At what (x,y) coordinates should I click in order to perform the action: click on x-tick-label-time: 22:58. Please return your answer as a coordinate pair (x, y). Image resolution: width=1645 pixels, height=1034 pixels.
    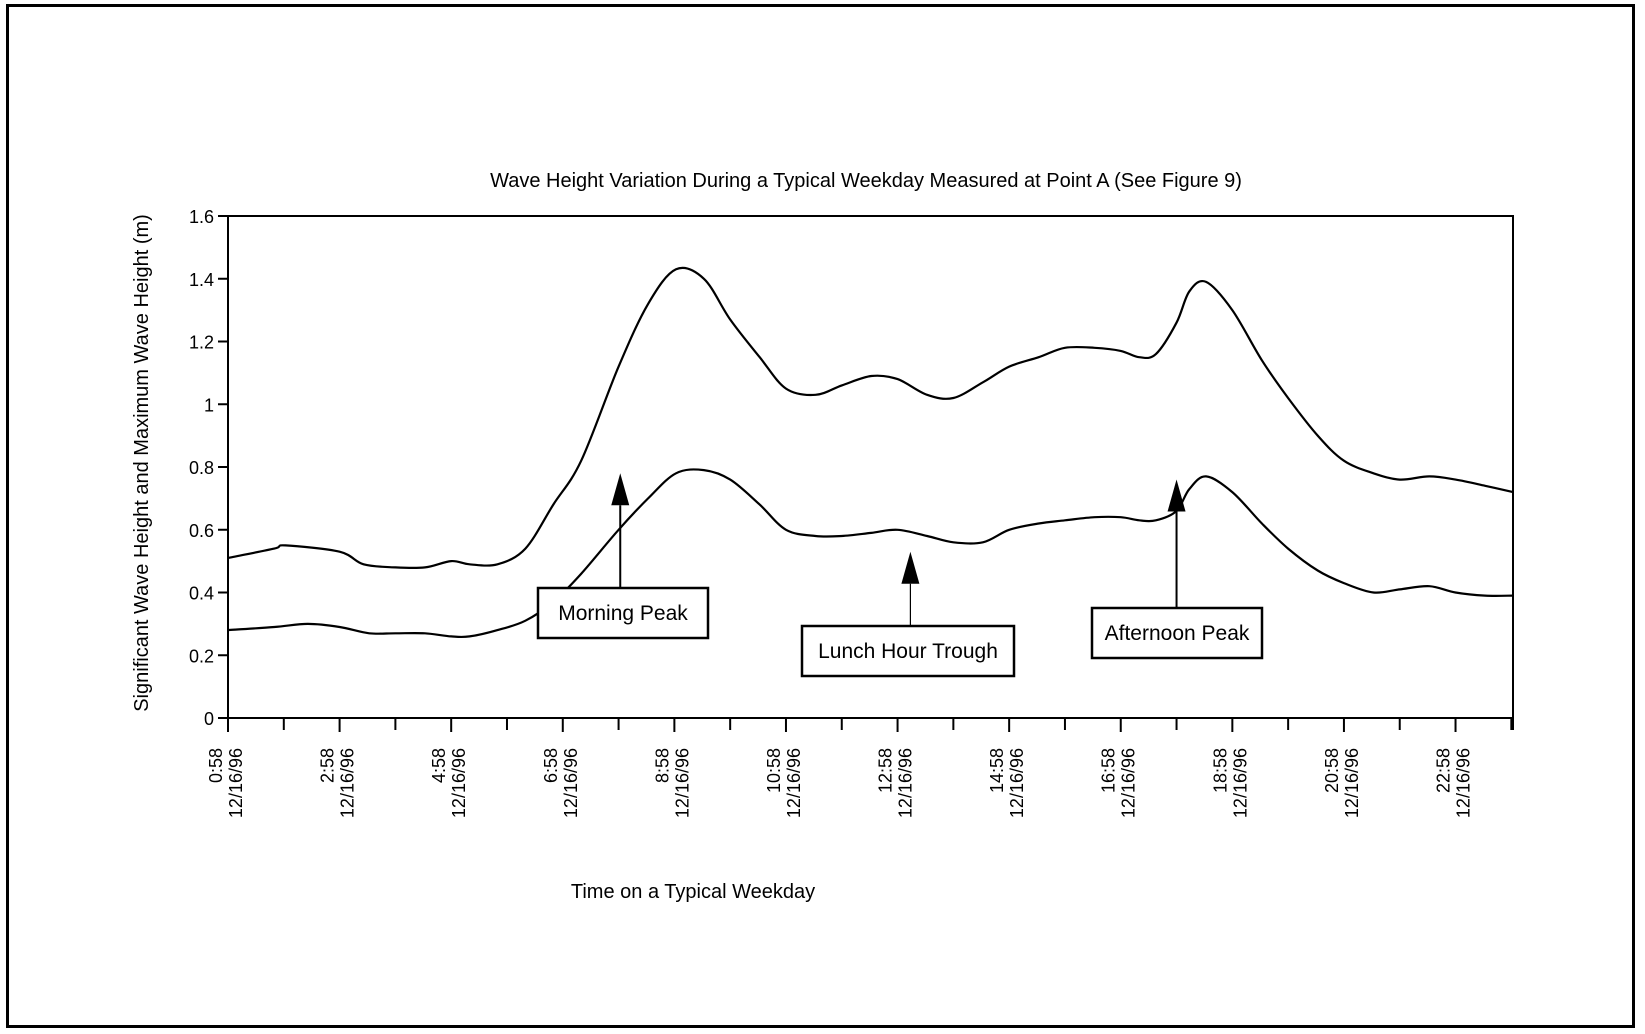
    Looking at the image, I should click on (1444, 770).